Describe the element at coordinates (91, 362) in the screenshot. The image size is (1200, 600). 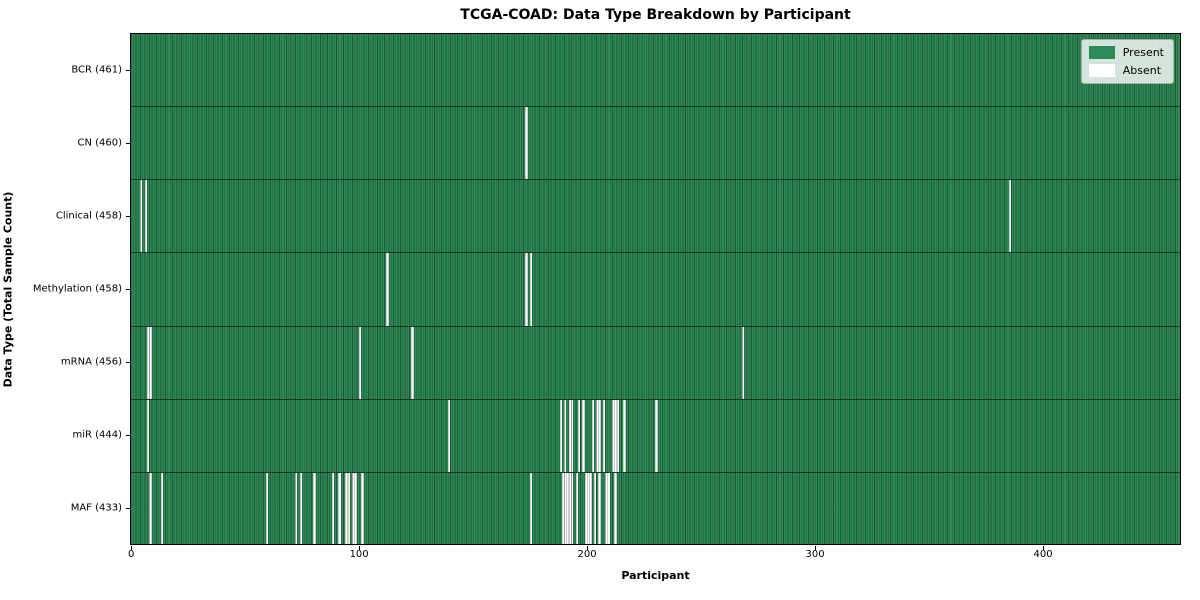
I see `ytick-label-mRNA: mRNA (456)` at that location.